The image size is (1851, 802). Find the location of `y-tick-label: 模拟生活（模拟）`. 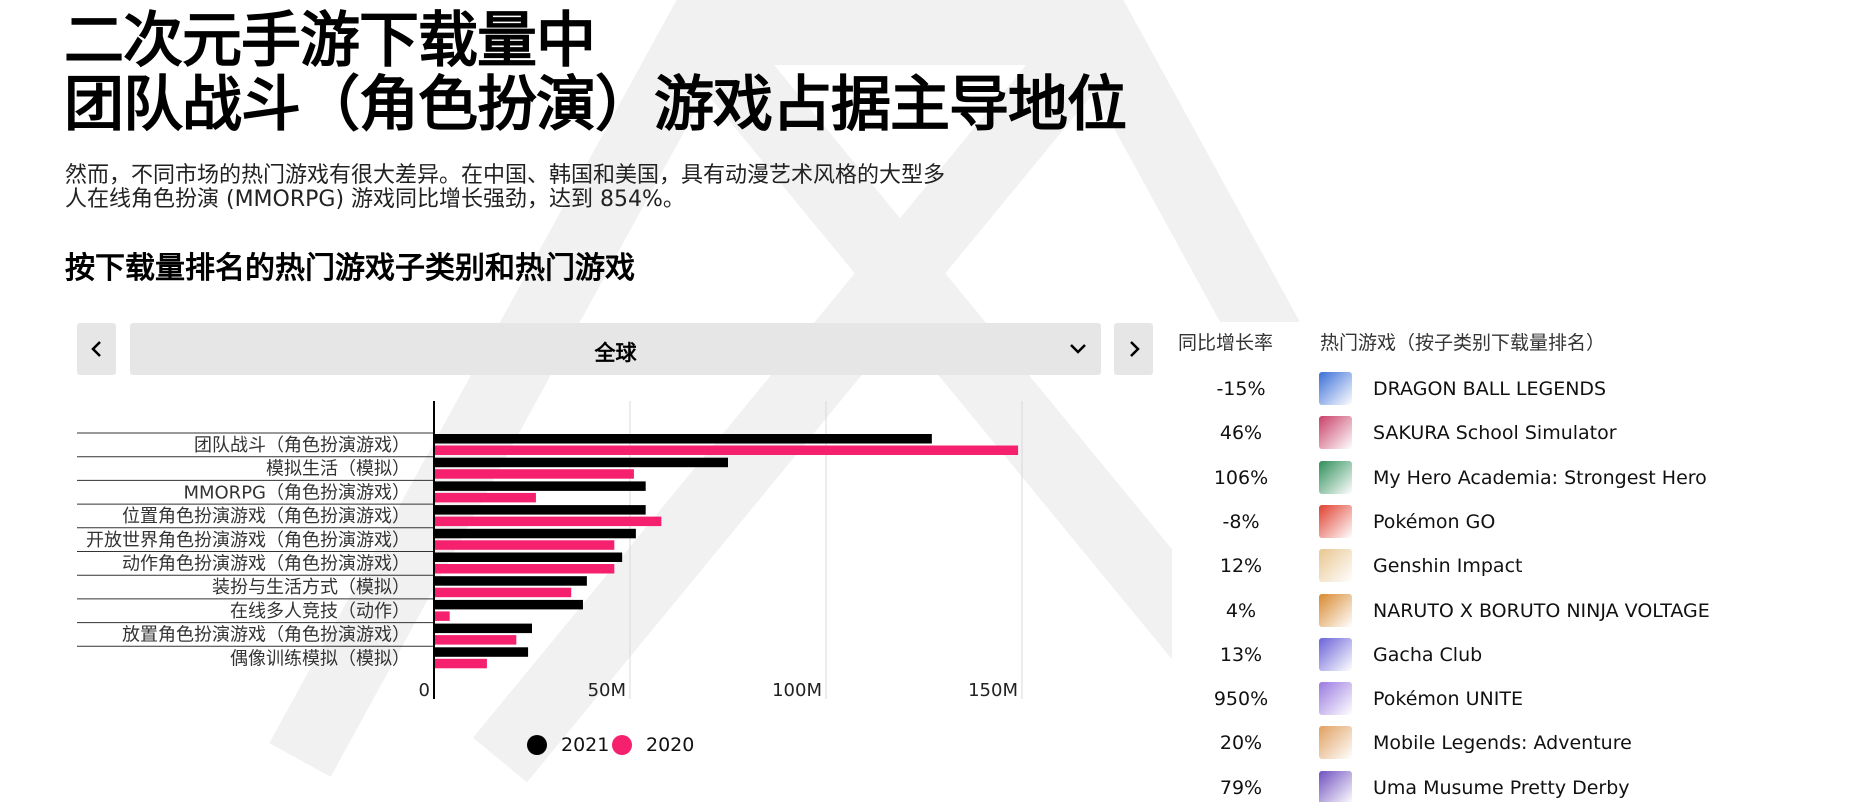

y-tick-label: 模拟生活（模拟） is located at coordinates (338, 469).